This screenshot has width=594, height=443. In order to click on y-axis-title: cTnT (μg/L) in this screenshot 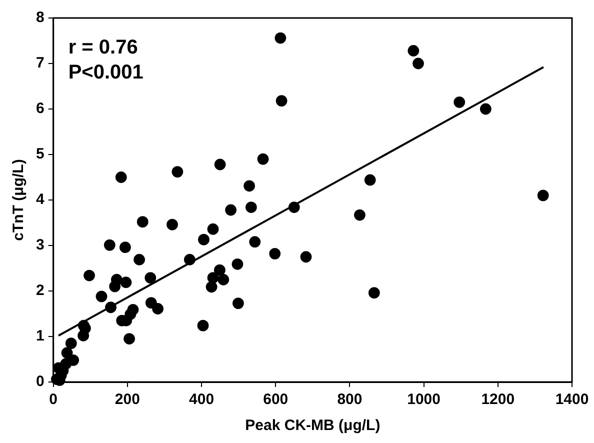, I will do `click(19, 200)`.